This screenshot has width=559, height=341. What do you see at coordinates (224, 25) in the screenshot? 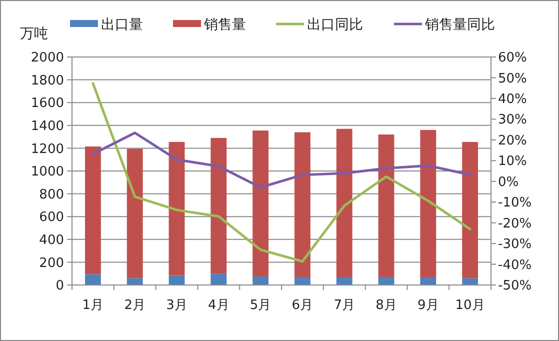
I see `legend-label: 销售量` at bounding box center [224, 25].